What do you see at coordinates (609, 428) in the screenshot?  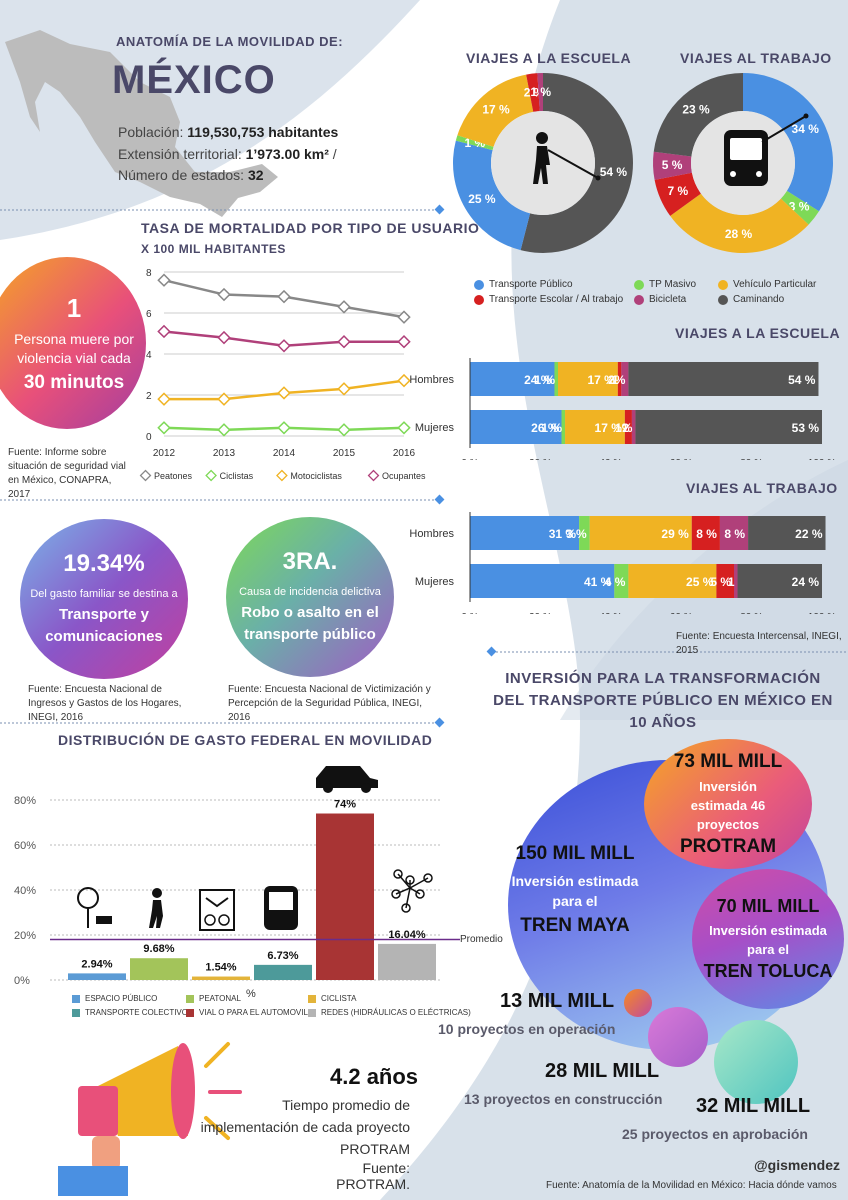 I see `bar-label: 17 %` at bounding box center [609, 428].